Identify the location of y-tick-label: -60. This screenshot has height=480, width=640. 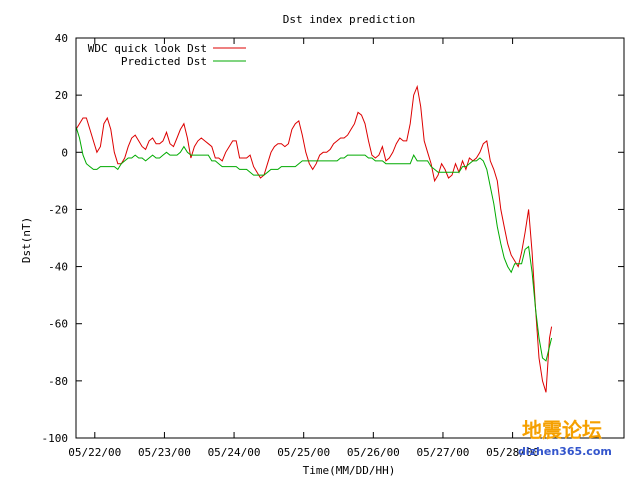
(58, 324).